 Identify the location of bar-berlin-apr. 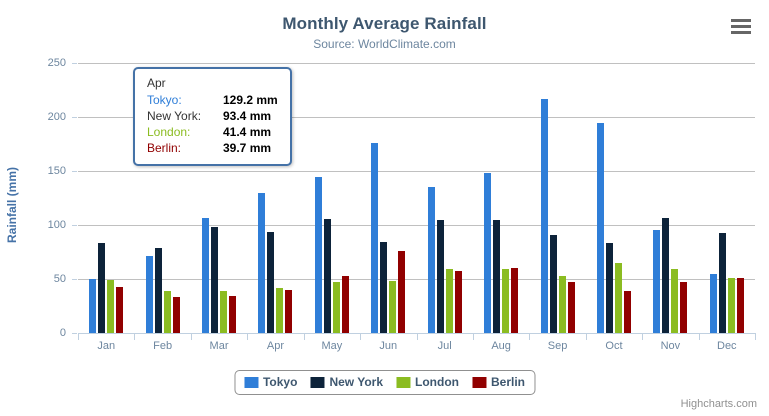
(289, 311).